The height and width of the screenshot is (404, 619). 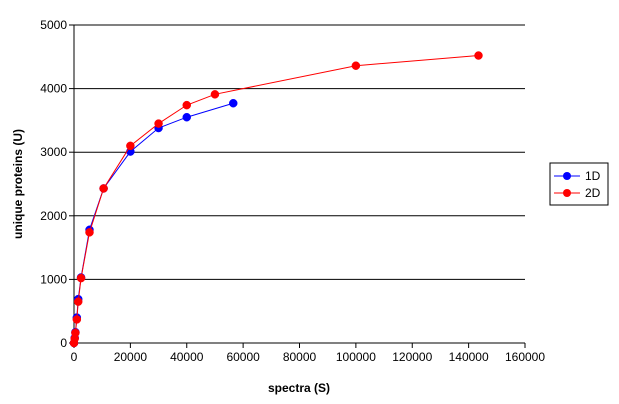 What do you see at coordinates (525, 357) in the screenshot?
I see `x-tick-label-8: 160000` at bounding box center [525, 357].